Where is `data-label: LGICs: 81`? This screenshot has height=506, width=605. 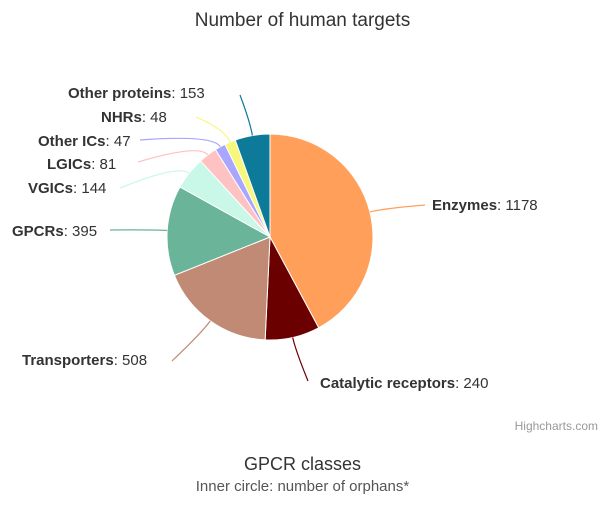
data-label: LGICs: 81 is located at coordinates (81, 164).